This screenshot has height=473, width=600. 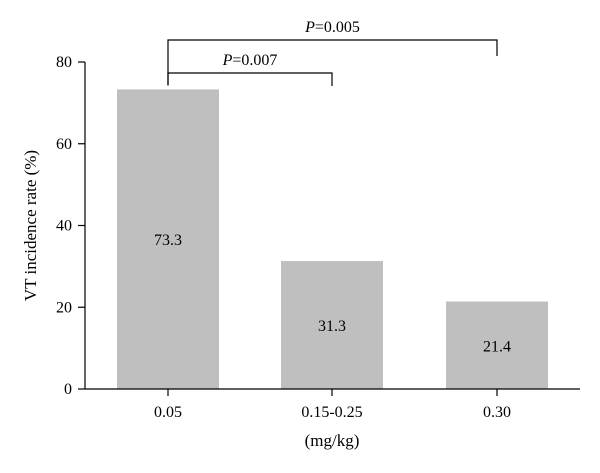 I want to click on x-tick-label-0: 0.05, so click(x=168, y=412).